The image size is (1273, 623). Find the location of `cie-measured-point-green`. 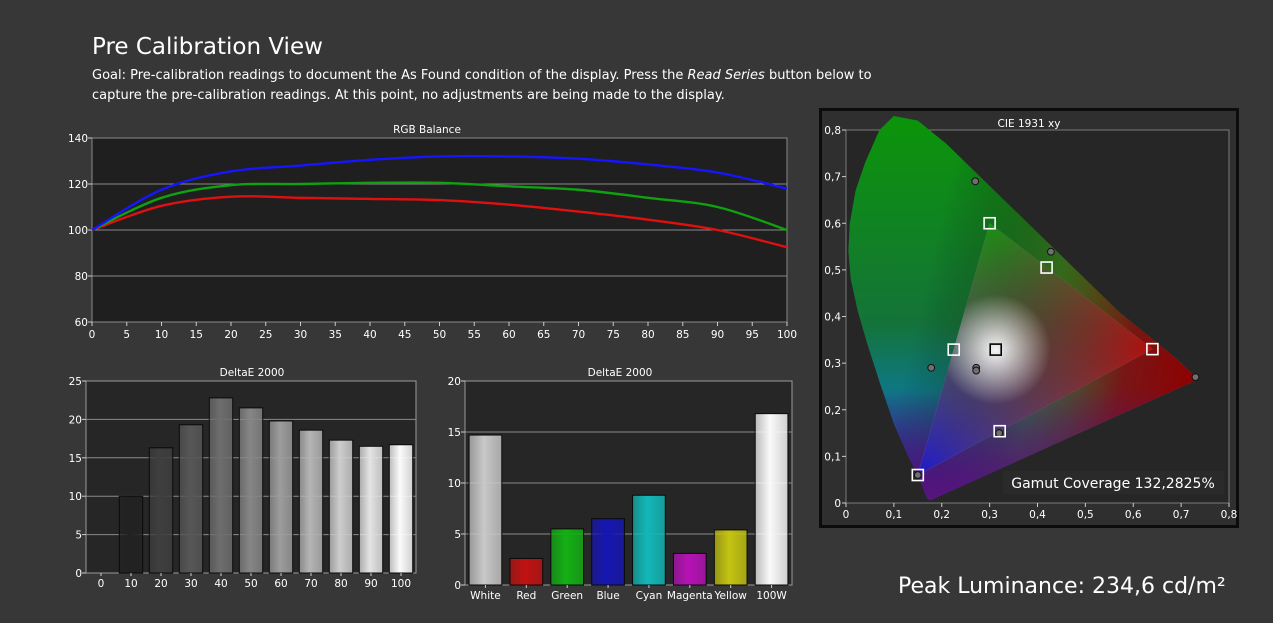

cie-measured-point-green is located at coordinates (975, 181).